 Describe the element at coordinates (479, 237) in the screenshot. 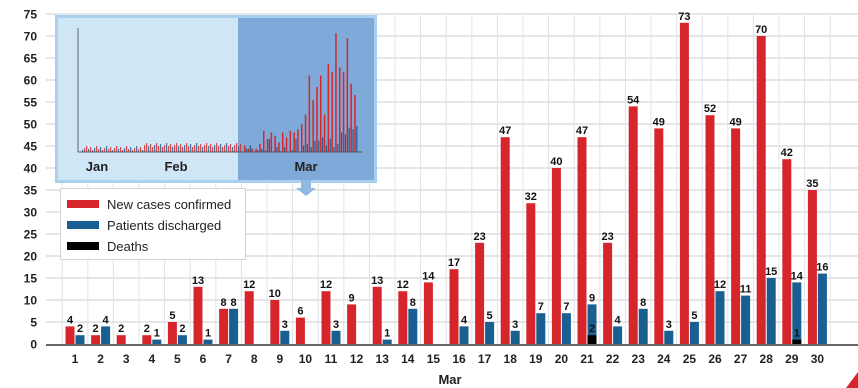

I see `data-label: 23` at that location.